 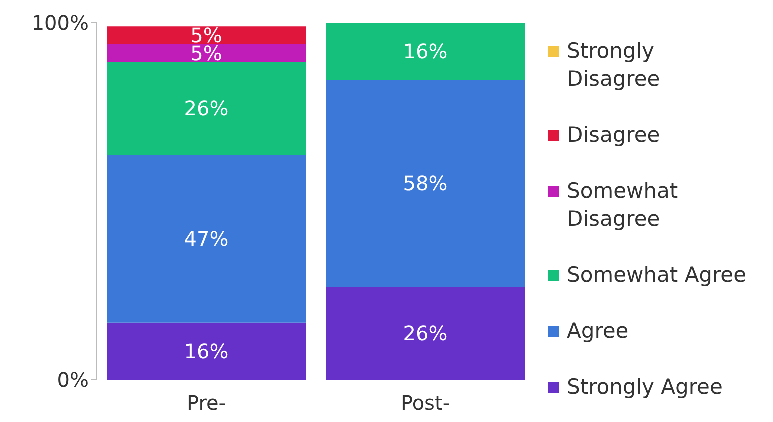 I want to click on x-tick-label: Pre-, so click(x=206, y=403).